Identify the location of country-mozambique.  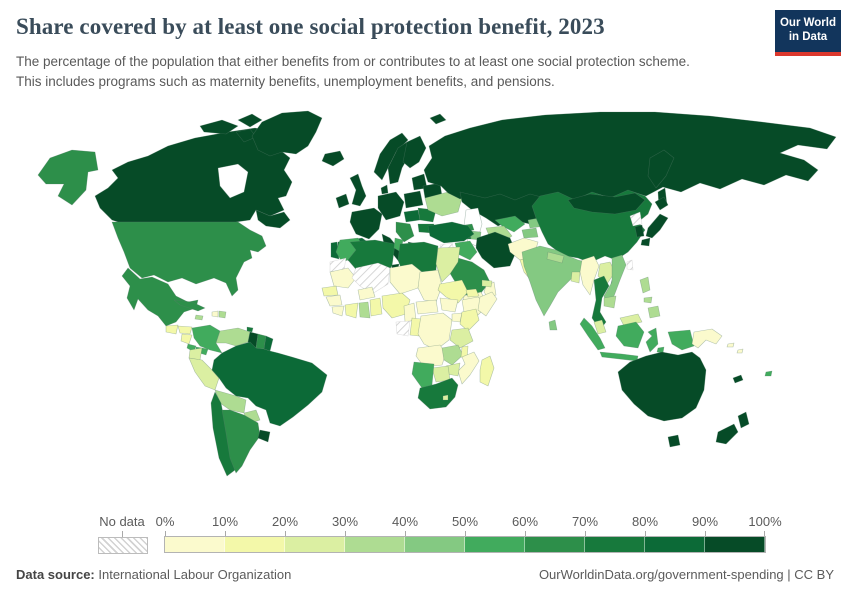
(468, 368).